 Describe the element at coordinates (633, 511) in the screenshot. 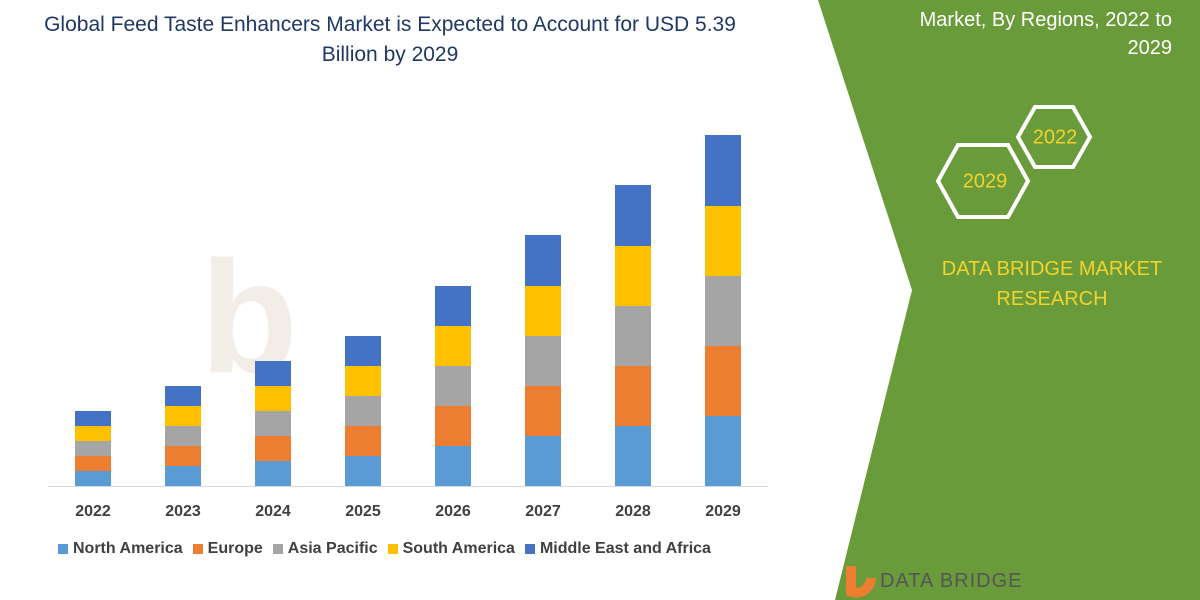

I see `x-tick-label: 2028` at that location.